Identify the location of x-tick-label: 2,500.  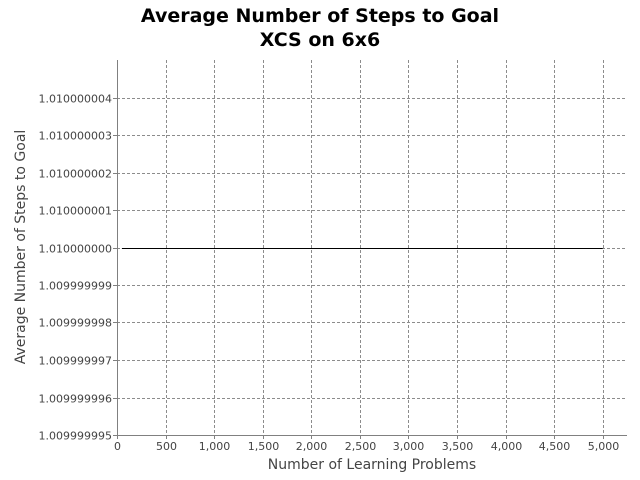
(361, 446).